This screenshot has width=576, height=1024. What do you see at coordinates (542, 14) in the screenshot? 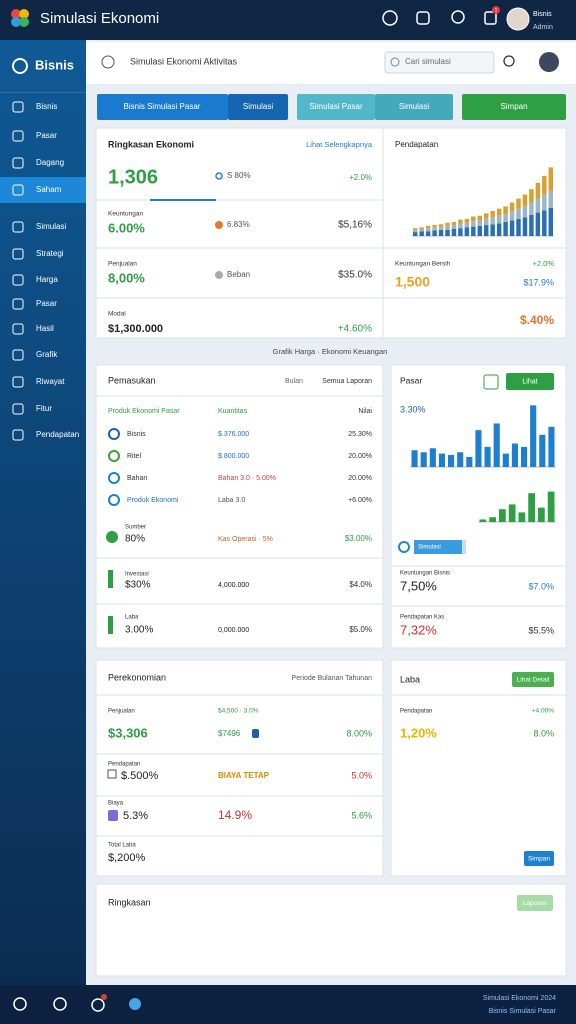
I see `user-name: Bisnis` at bounding box center [542, 14].